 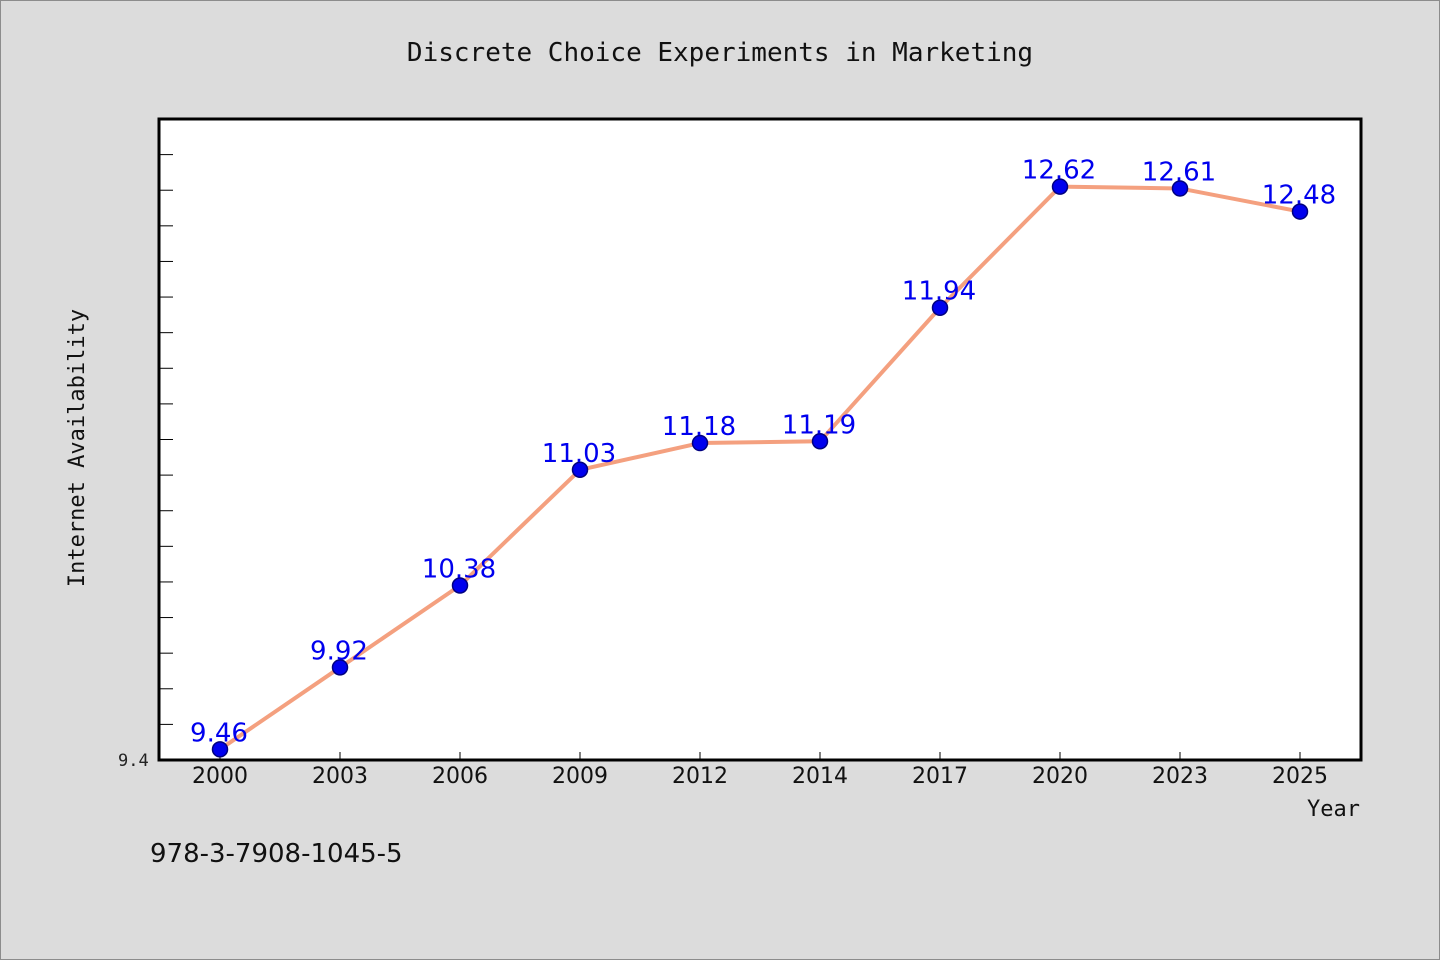 I want to click on x-tick-label: 2000, so click(x=220, y=776).